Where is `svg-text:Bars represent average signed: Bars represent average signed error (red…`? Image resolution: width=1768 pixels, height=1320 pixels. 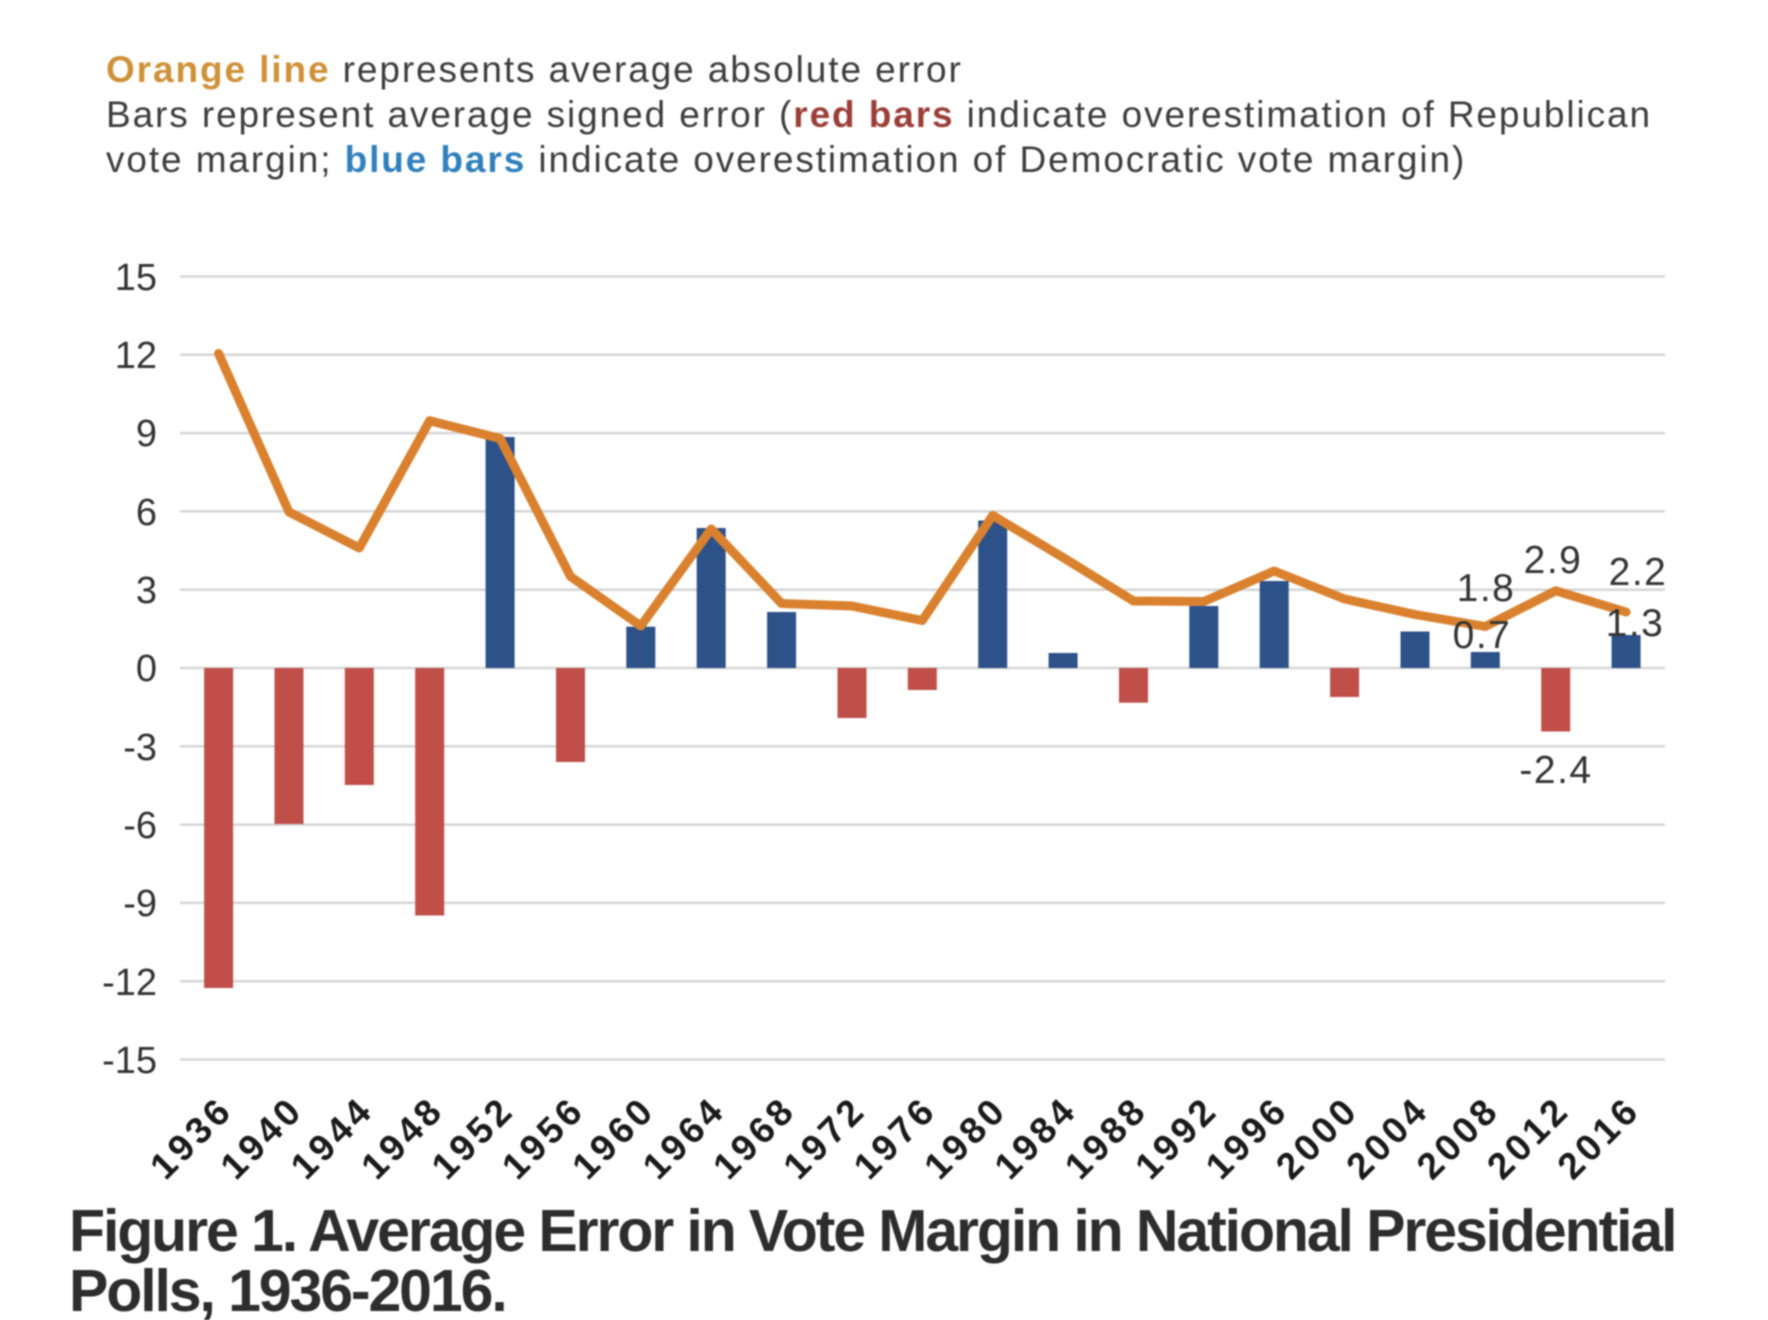 svg-text:Bars represent average signed: Bars represent average signed error (red… is located at coordinates (879, 114).